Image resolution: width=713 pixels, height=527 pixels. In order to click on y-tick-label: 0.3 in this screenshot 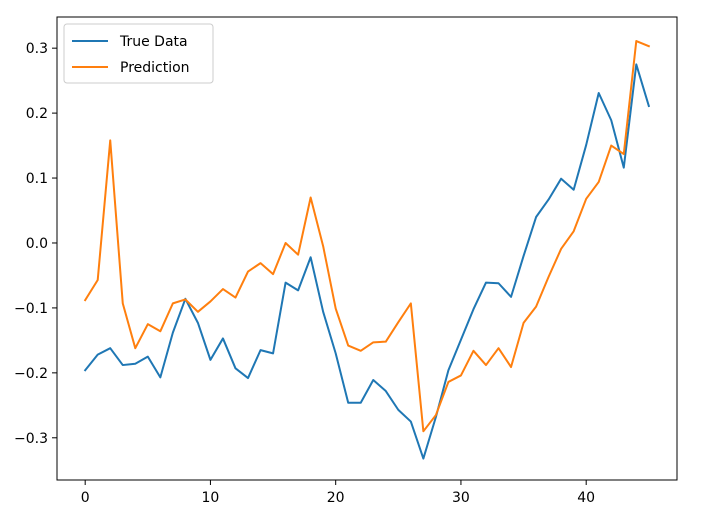, I will do `click(37, 49)`.